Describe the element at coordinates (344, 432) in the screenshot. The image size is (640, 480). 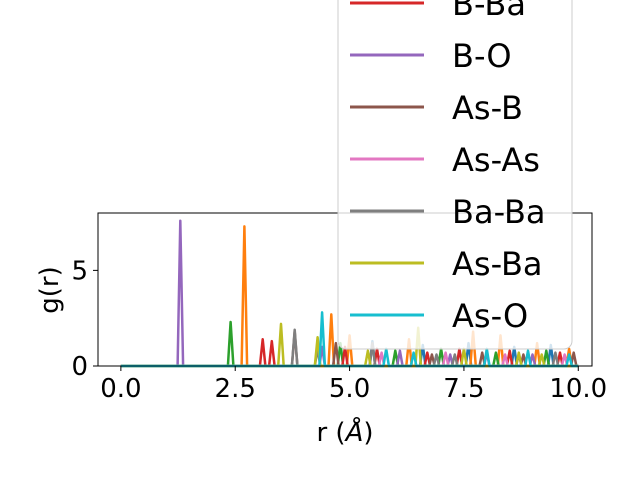
I see `x-axis-label: r (Å)` at that location.